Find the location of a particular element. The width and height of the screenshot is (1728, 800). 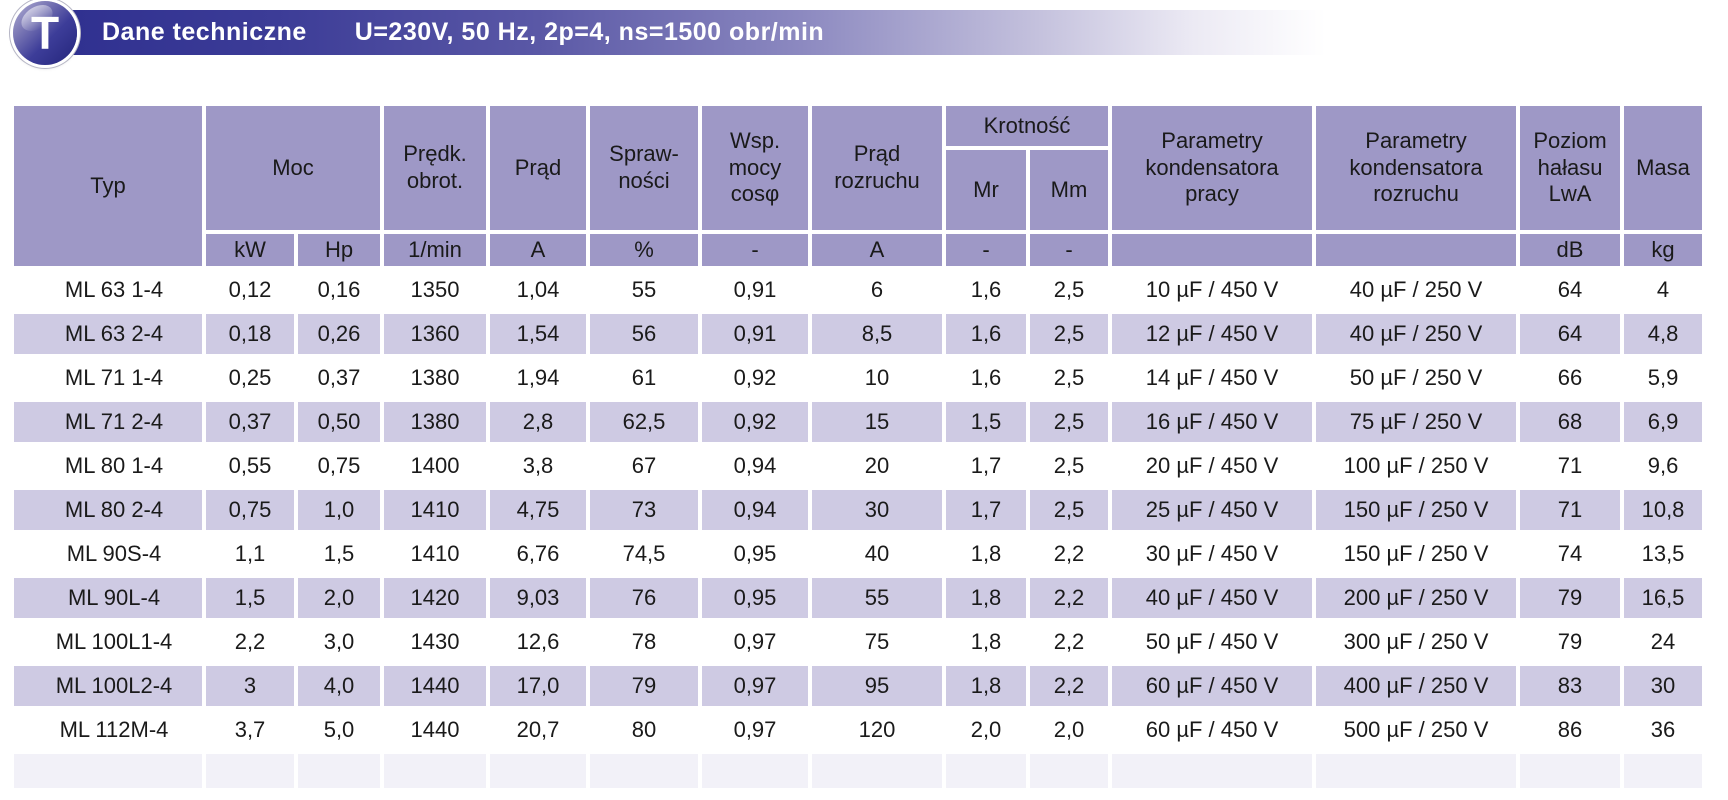

table-cell: 74 is located at coordinates (1570, 554).